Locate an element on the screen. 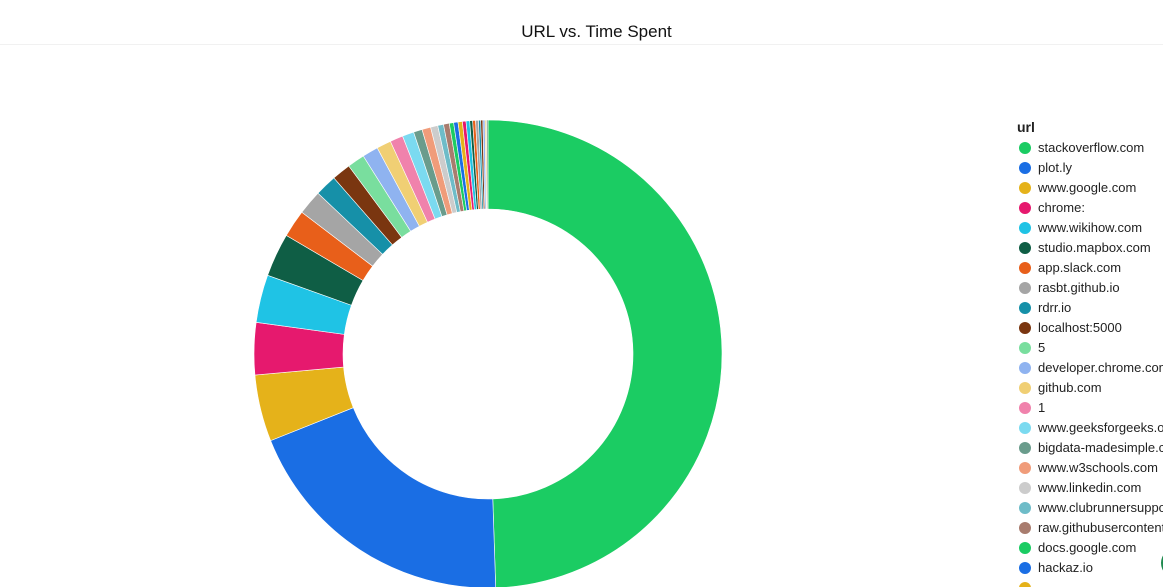 The height and width of the screenshot is (587, 1163). legend-item: rasbt.github.io is located at coordinates (1090, 288).